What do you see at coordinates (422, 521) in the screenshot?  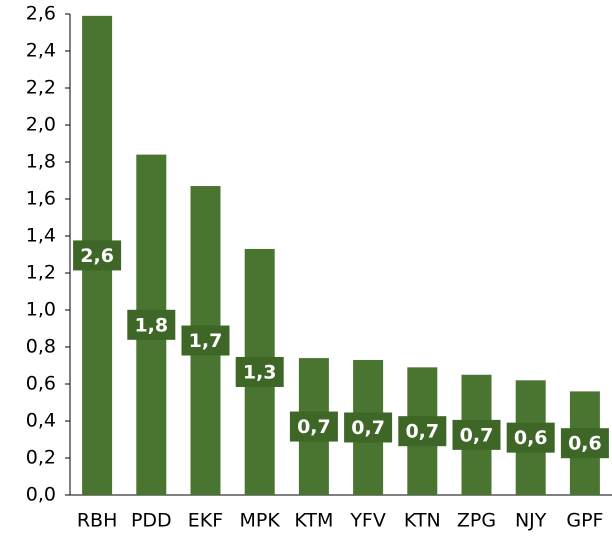 I see `x-tick-label: KTN` at bounding box center [422, 521].